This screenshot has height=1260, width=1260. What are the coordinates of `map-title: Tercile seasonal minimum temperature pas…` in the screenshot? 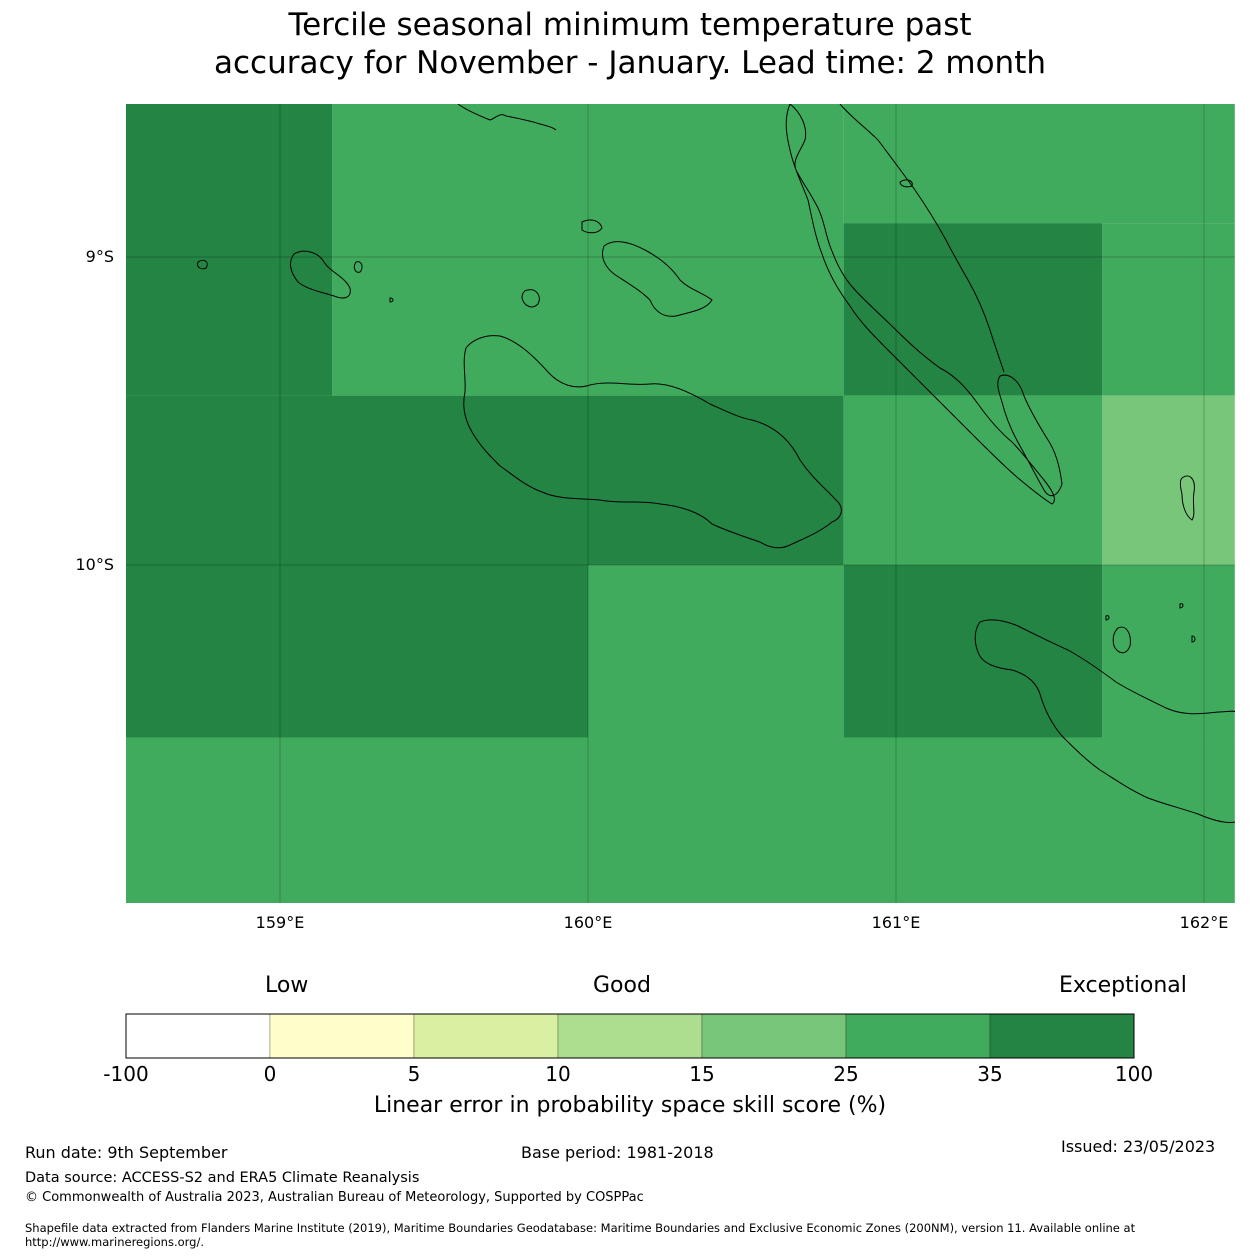 It's located at (630, 44).